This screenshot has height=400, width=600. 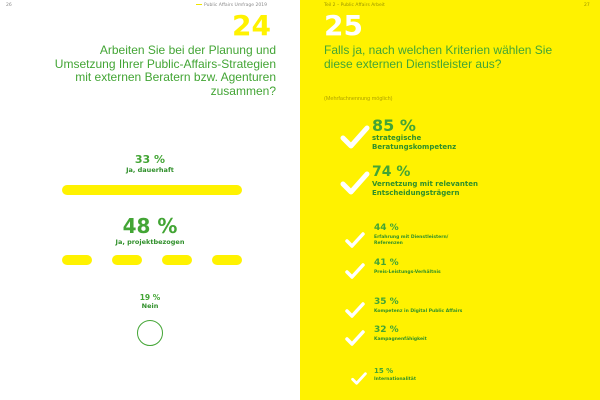 What do you see at coordinates (386, 263) in the screenshot?
I see `criterion-percent: 41 %` at bounding box center [386, 263].